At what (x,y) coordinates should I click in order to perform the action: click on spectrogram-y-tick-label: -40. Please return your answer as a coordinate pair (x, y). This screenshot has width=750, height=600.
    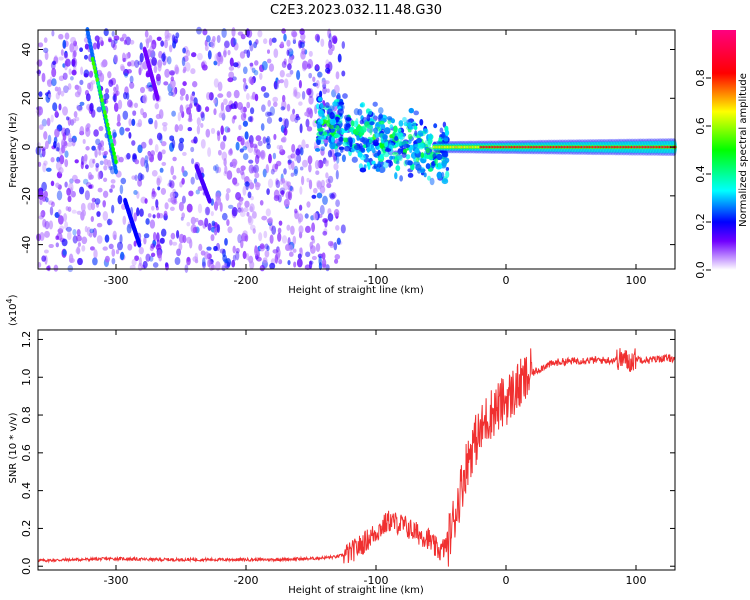
    Looking at the image, I should click on (26, 245).